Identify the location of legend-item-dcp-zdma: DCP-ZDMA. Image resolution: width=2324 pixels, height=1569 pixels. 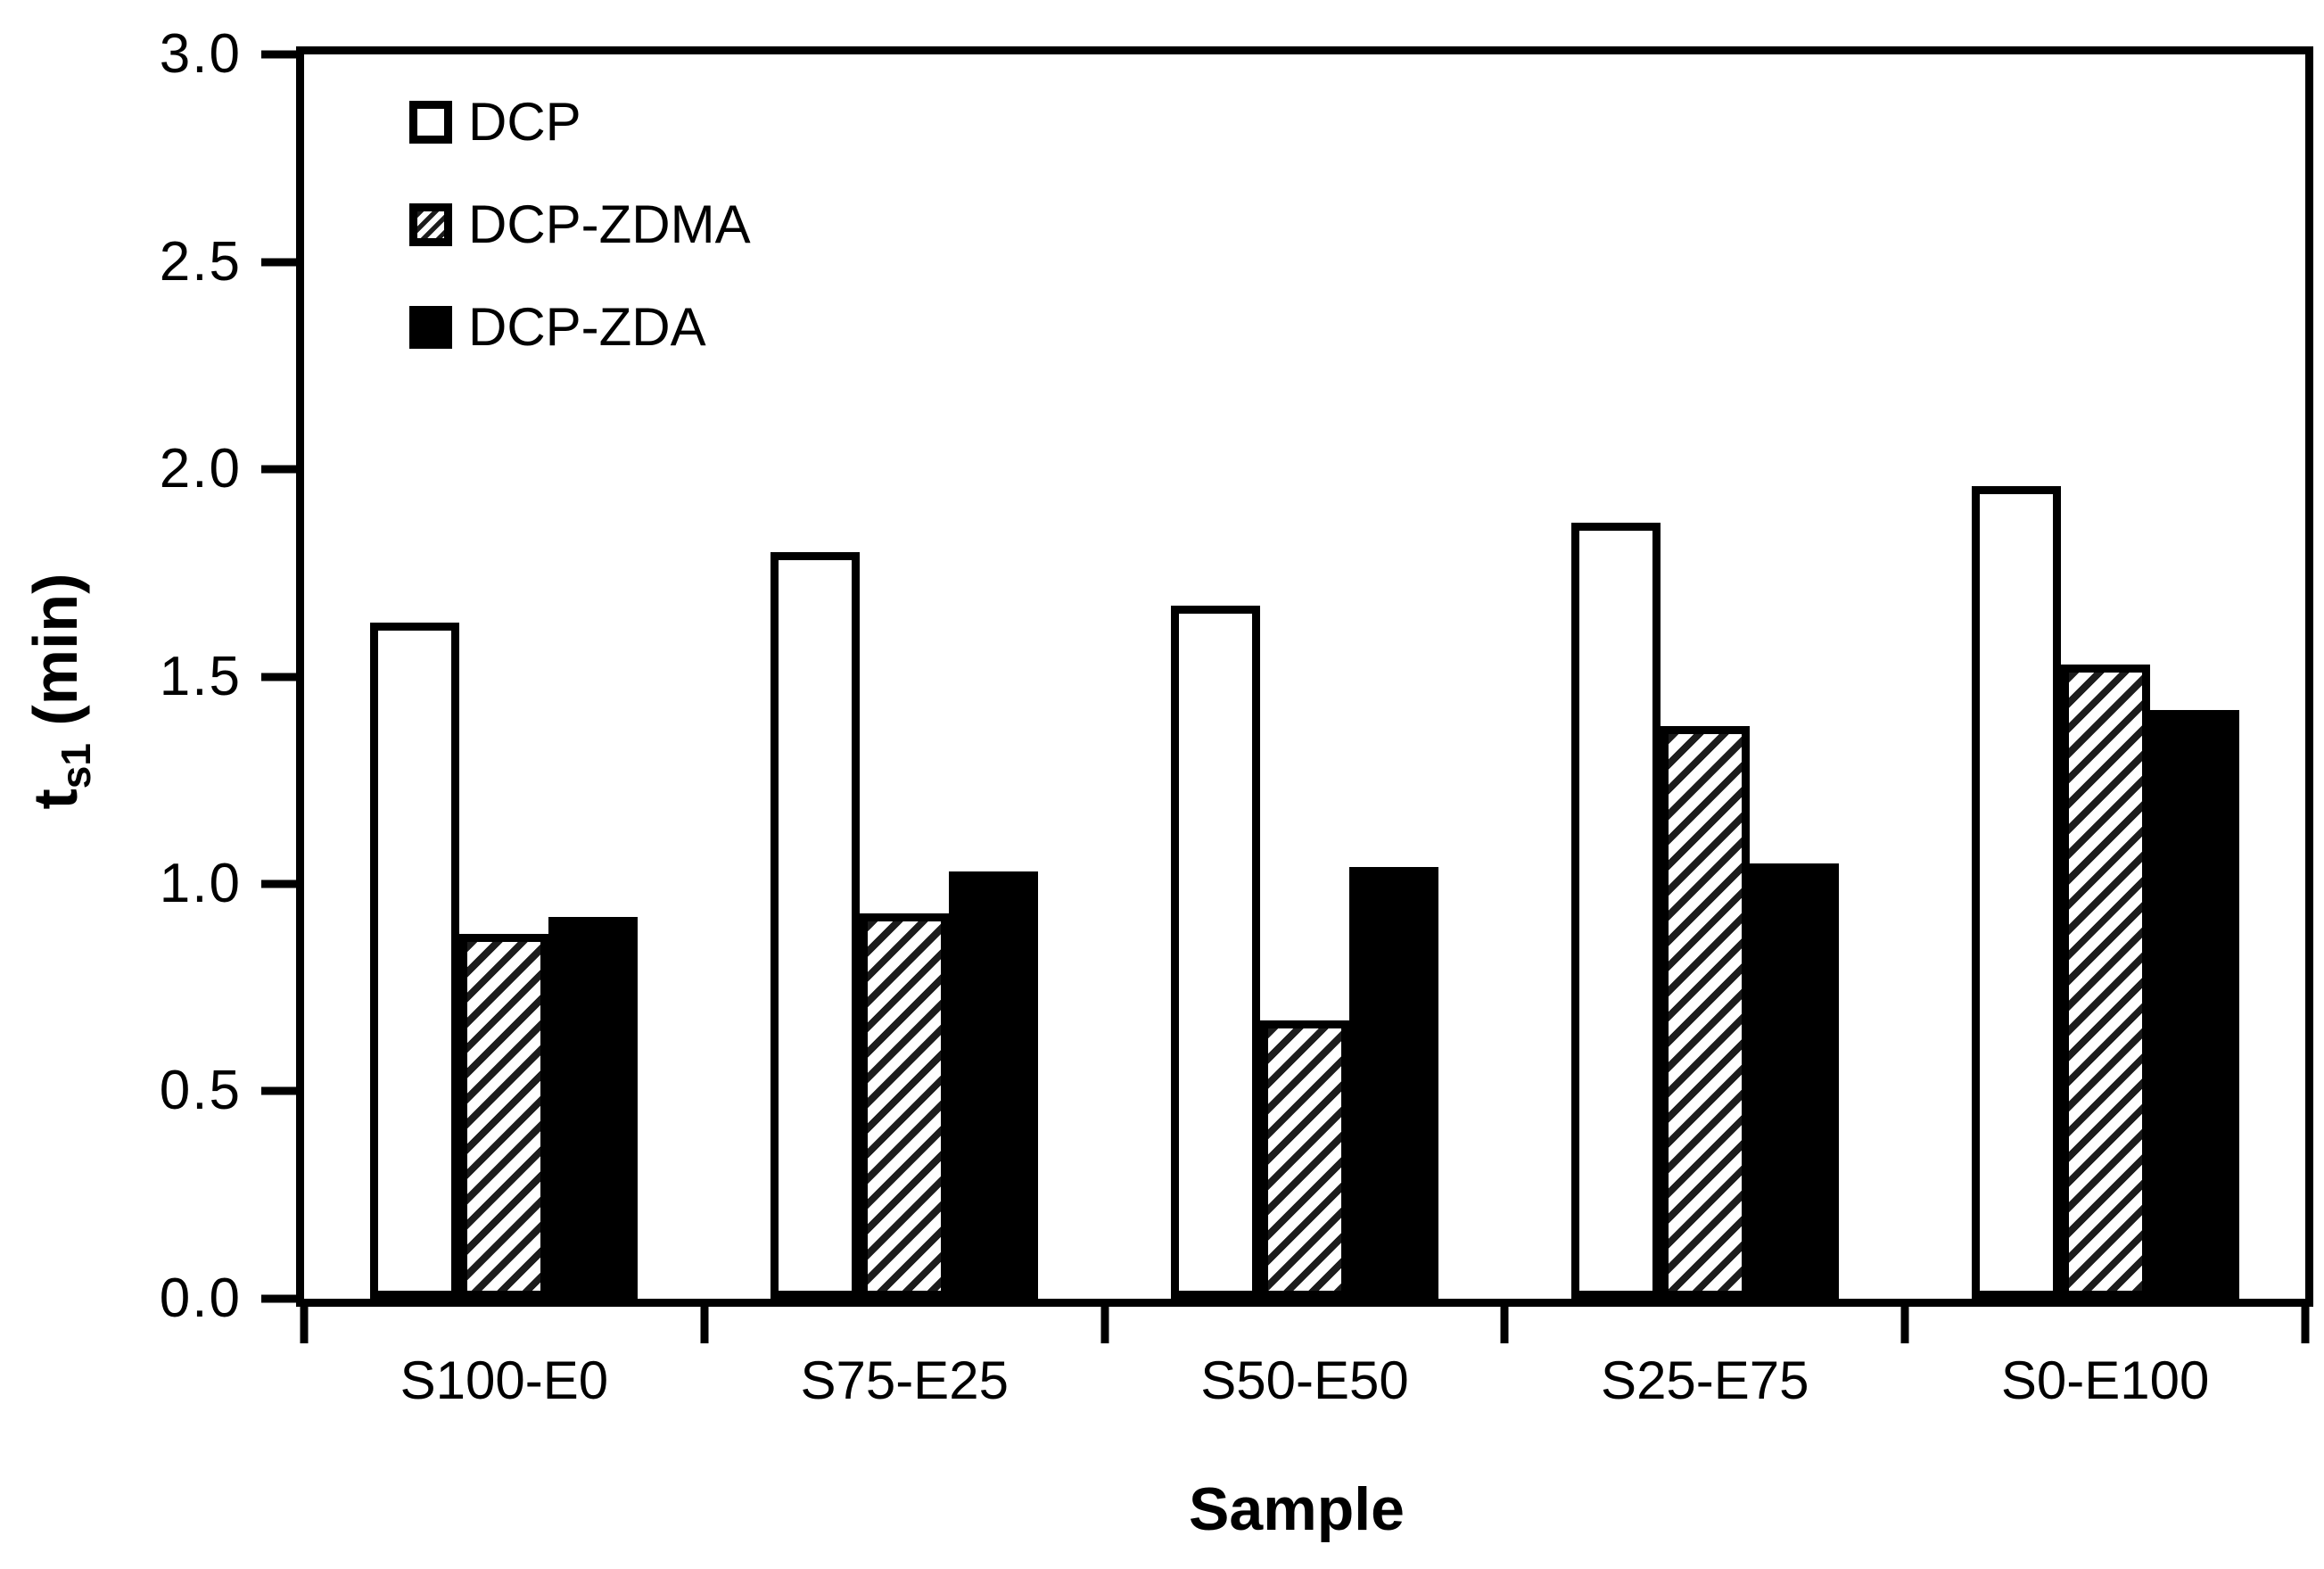
(580, 225).